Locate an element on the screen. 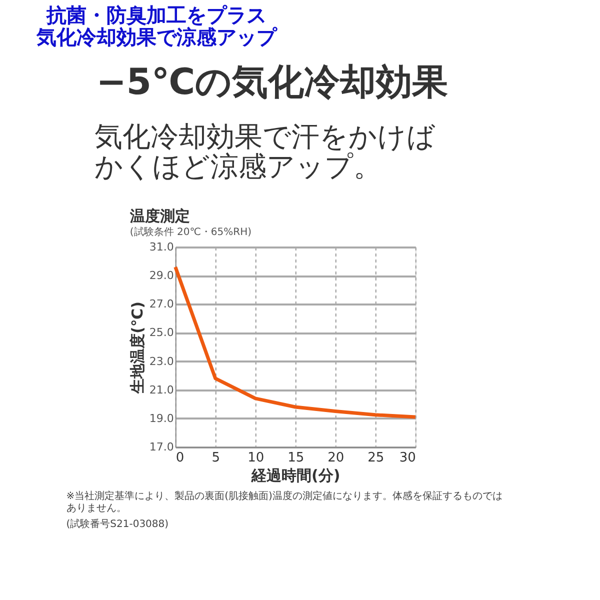 The height and width of the screenshot is (600, 600). x-tick-label: 25 is located at coordinates (376, 458).